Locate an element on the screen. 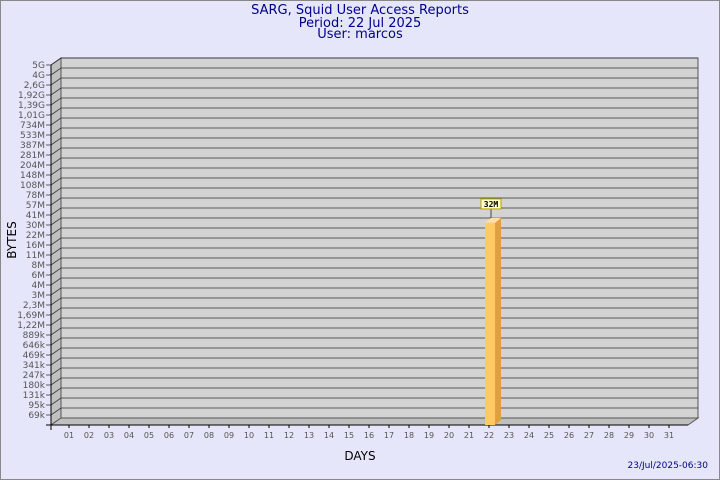  x-tick-label: 07 is located at coordinates (189, 435).